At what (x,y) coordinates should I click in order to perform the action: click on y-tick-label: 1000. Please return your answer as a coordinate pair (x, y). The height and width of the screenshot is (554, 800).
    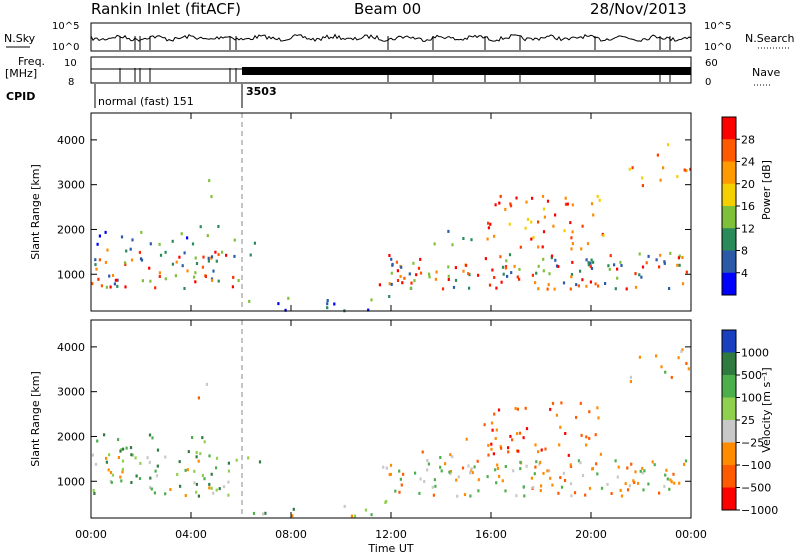
    Looking at the image, I should click on (71, 481).